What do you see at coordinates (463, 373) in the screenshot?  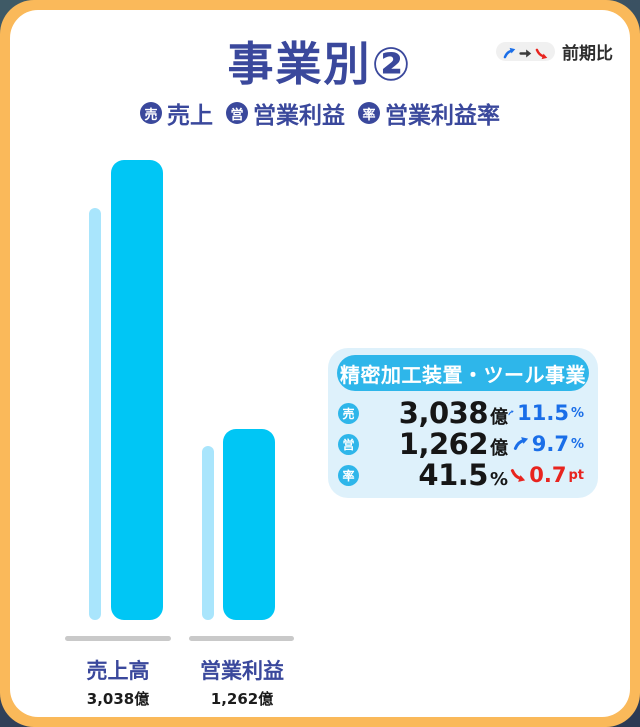 I see `segment-title: 精密加工装置・ツール事業` at bounding box center [463, 373].